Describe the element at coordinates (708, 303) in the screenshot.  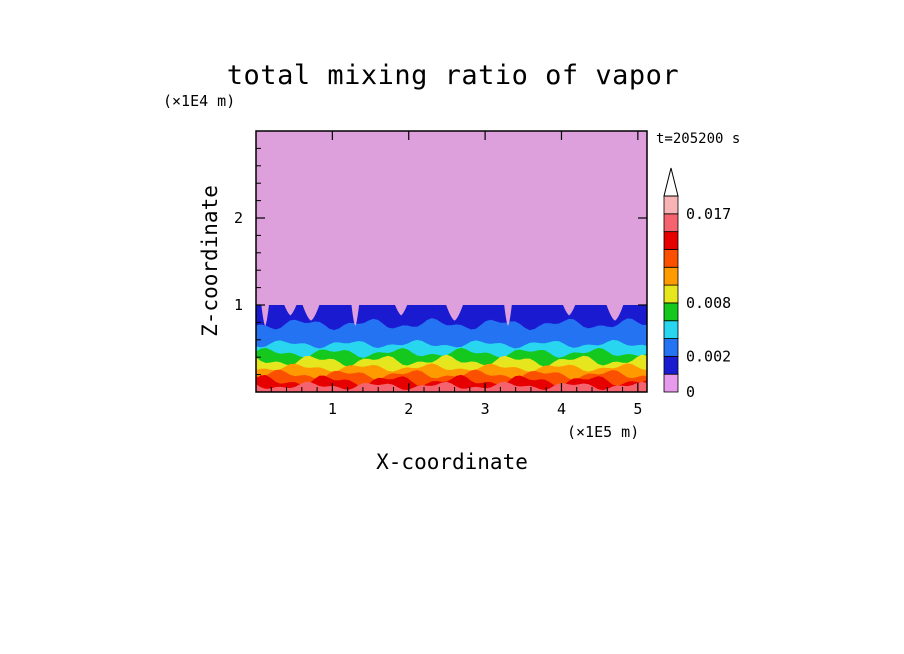
I see `colorbar-label: 0.008` at that location.